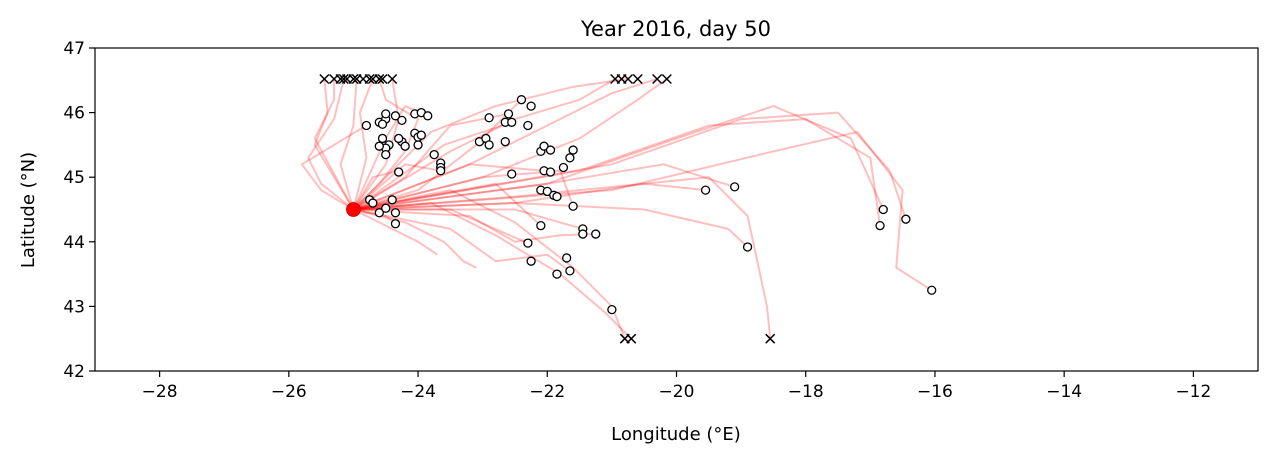 This screenshot has height=462, width=1273. Describe the element at coordinates (74, 372) in the screenshot. I see `y-tick-label: 42` at that location.